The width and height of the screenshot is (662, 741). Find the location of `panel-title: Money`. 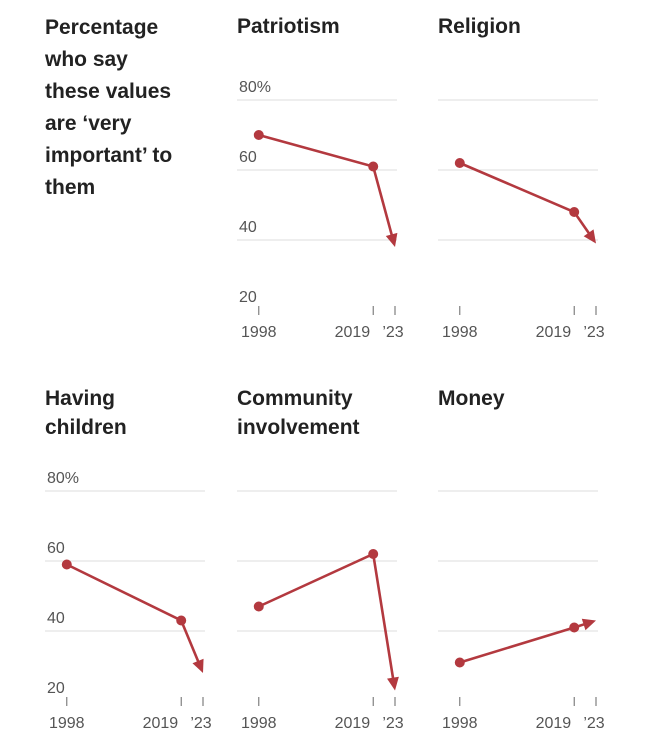

panel-title: Money is located at coordinates (471, 398).